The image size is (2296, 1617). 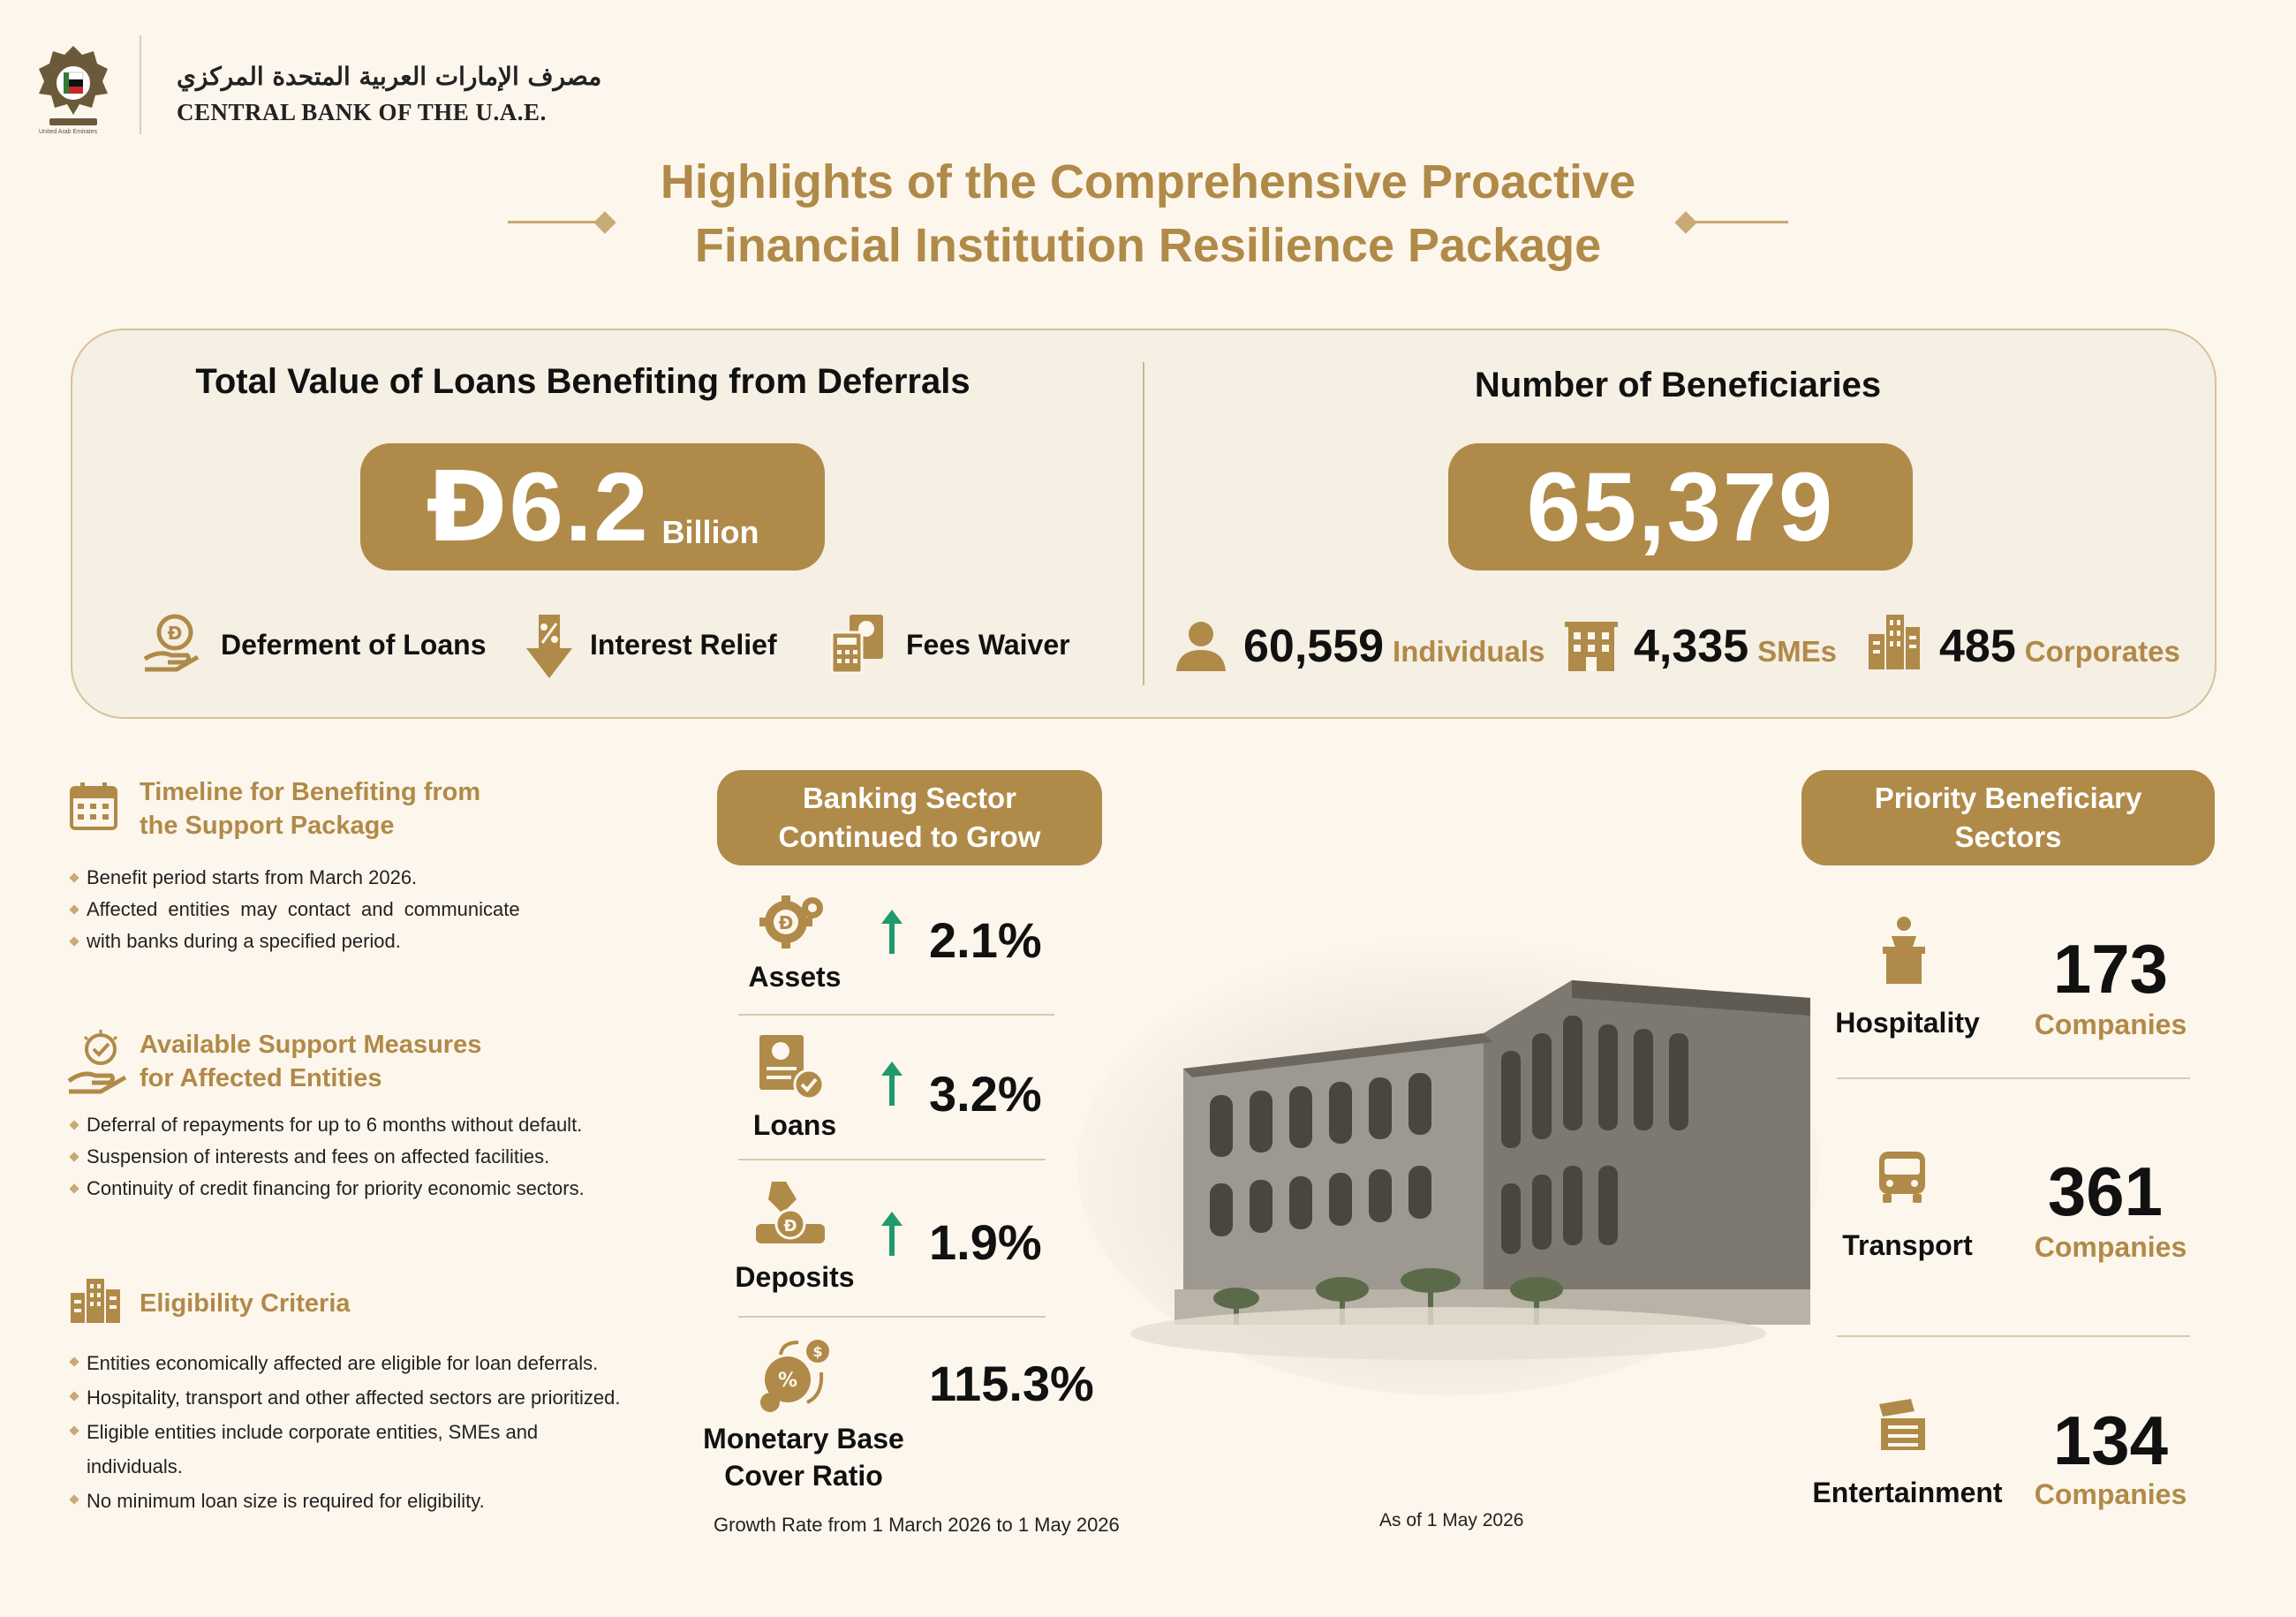 What do you see at coordinates (1904, 950) in the screenshot?
I see `bellhop-icon` at bounding box center [1904, 950].